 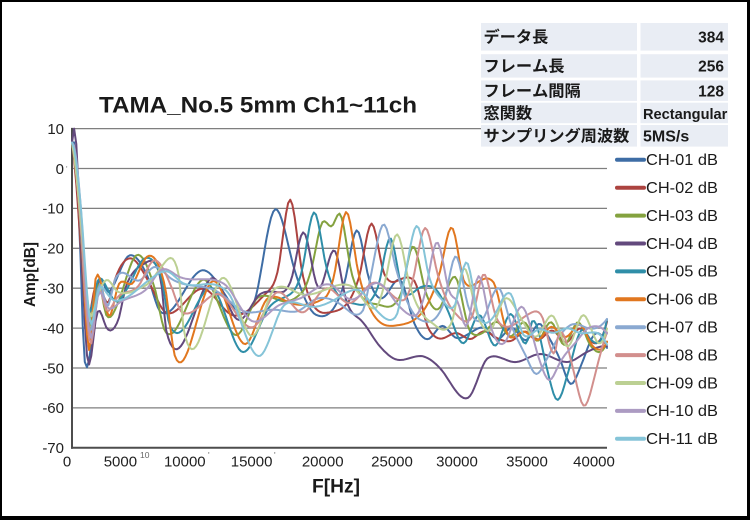 What do you see at coordinates (711, 92) in the screenshot?
I see `svg-text: 128` at bounding box center [711, 92].